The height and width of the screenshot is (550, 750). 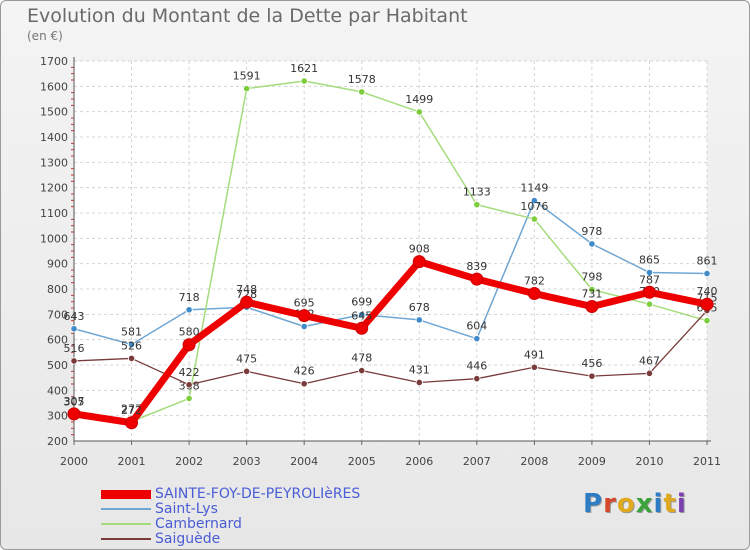 What do you see at coordinates (304, 461) in the screenshot?
I see `x-tick-label: 2004` at bounding box center [304, 461].